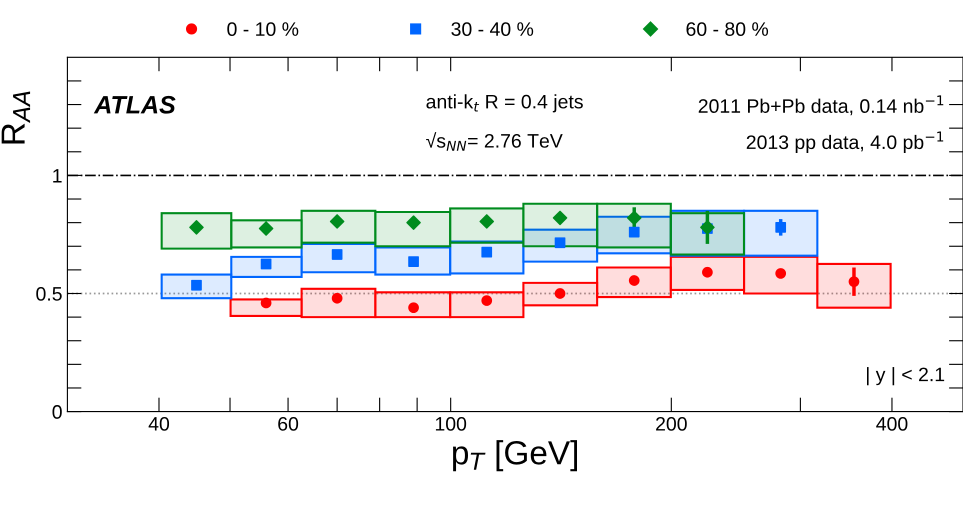  What do you see at coordinates (492, 29) in the screenshot?
I see `legend-label: 30 - 40 %` at bounding box center [492, 29].